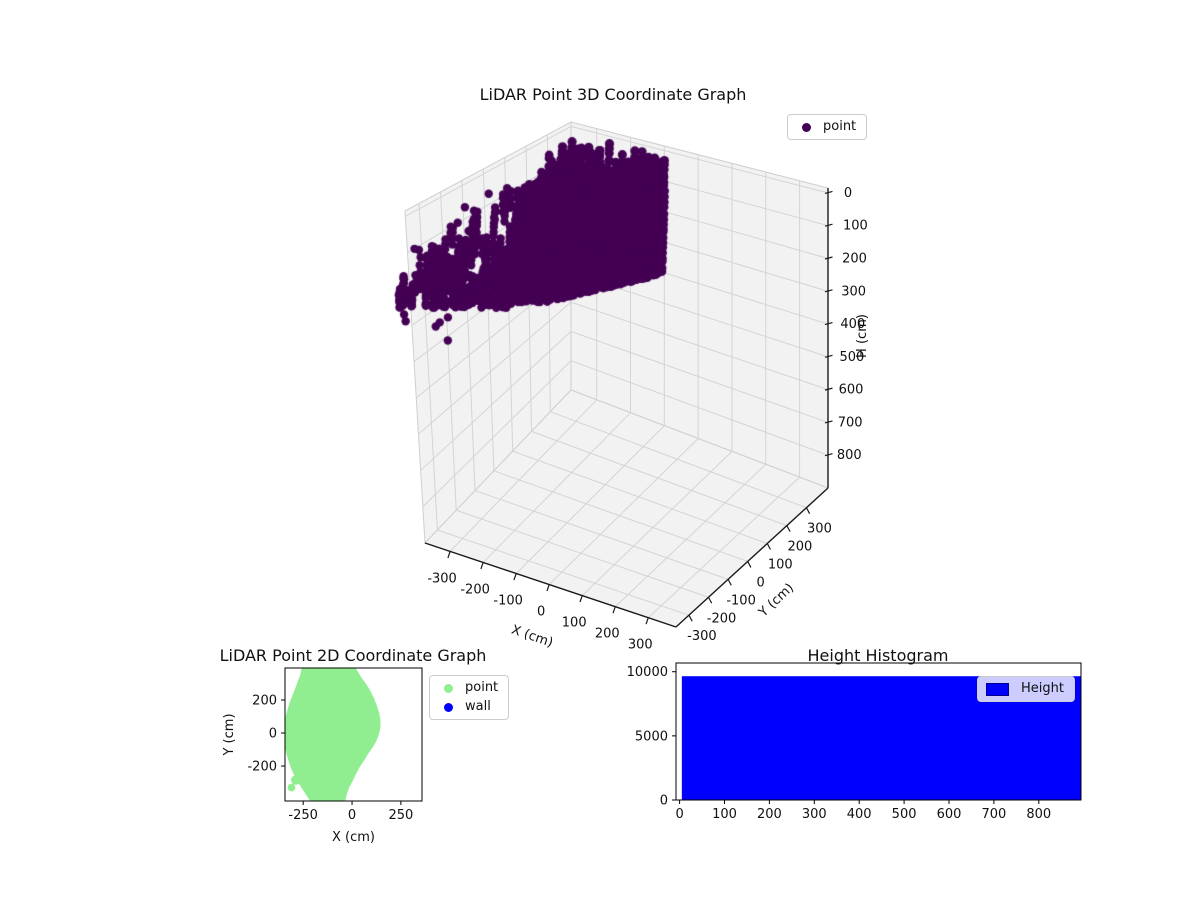  I want to click on plot2d-legend-label-point: point, so click(482, 687).